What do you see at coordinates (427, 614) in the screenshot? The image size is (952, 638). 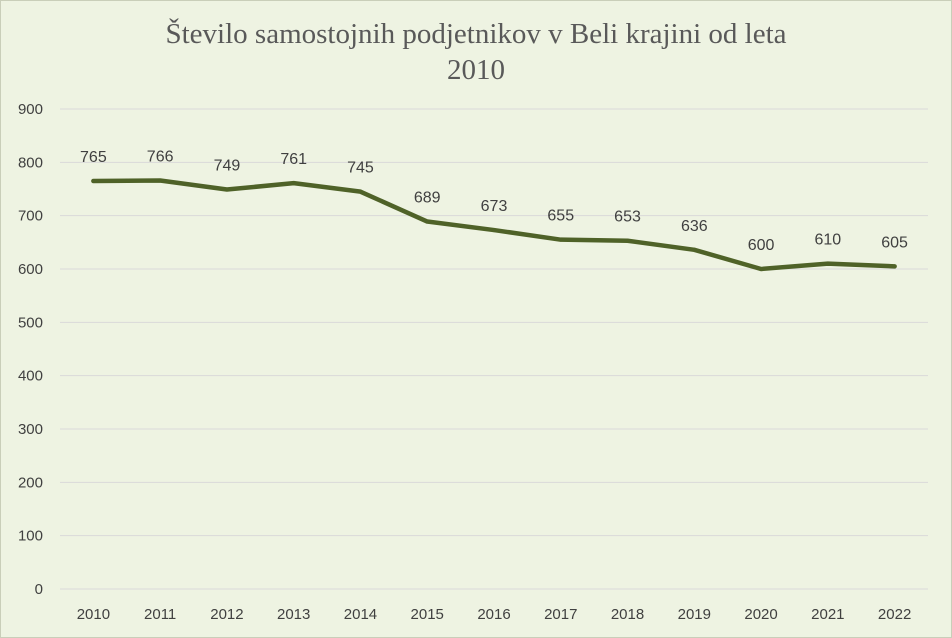 I see `x-tick-label: 2015` at bounding box center [427, 614].